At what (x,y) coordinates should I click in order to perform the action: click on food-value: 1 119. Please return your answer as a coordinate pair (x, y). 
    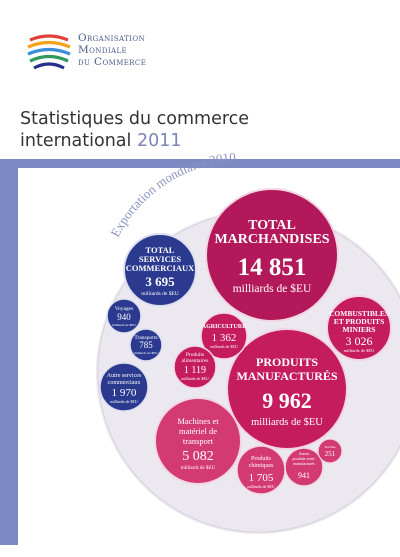
    Looking at the image, I should click on (195, 370).